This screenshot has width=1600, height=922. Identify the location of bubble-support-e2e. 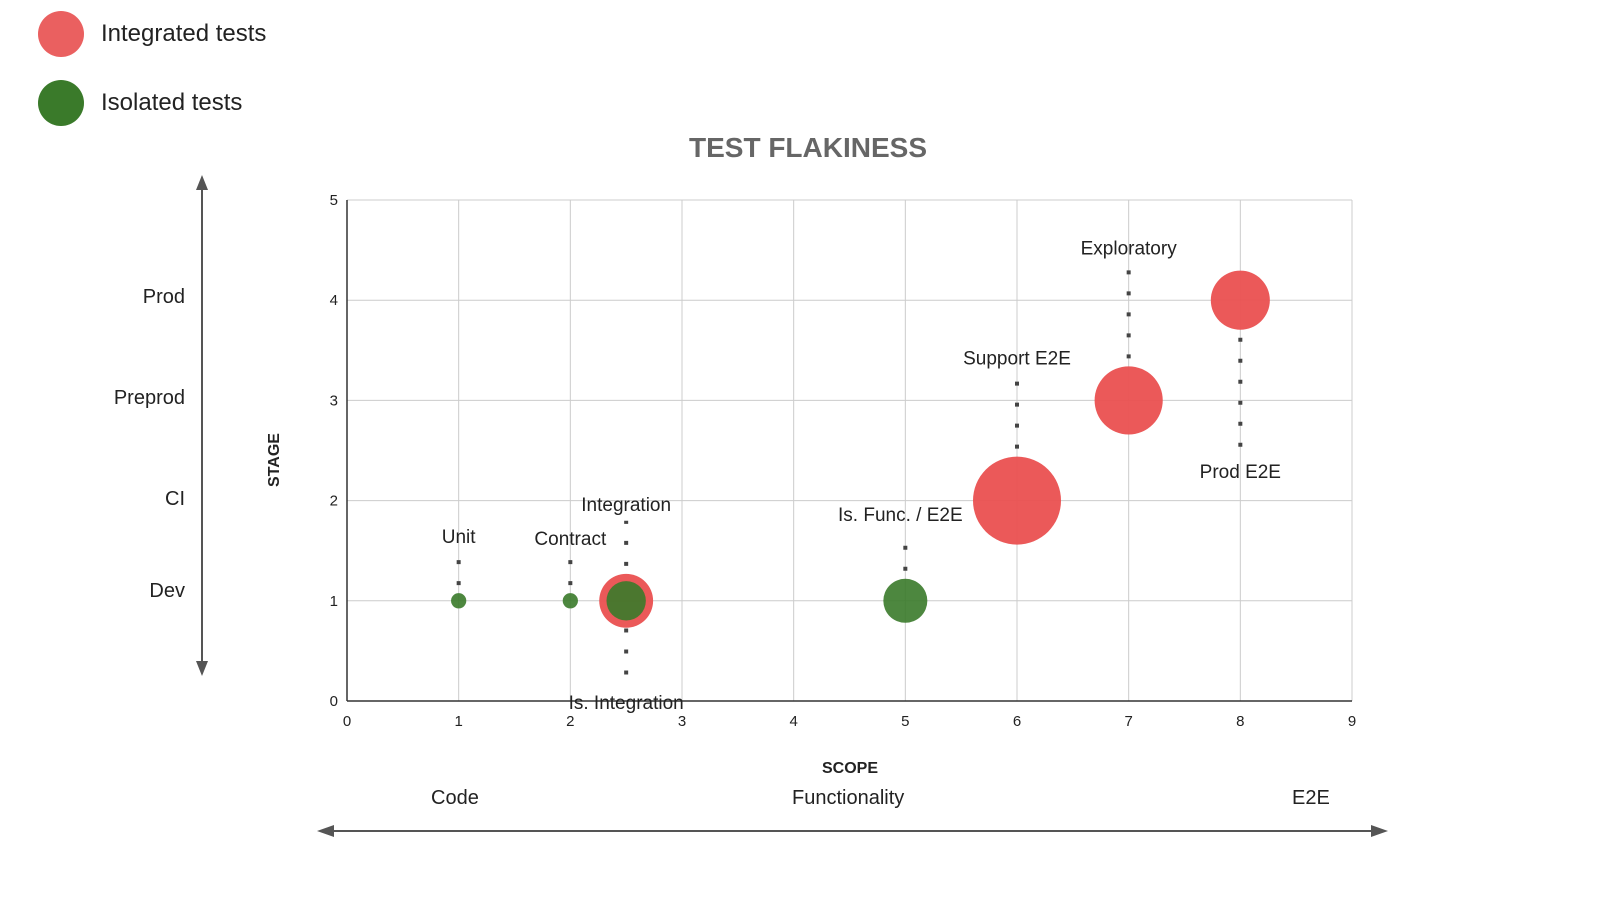
(1017, 500).